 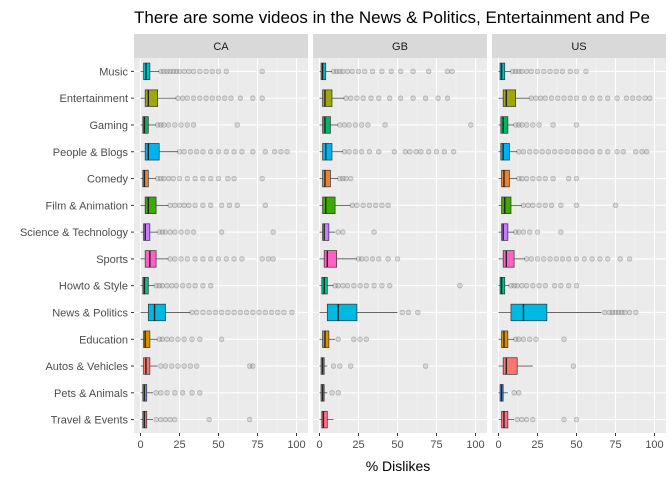 I want to click on box-ca-music, so click(x=202, y=71).